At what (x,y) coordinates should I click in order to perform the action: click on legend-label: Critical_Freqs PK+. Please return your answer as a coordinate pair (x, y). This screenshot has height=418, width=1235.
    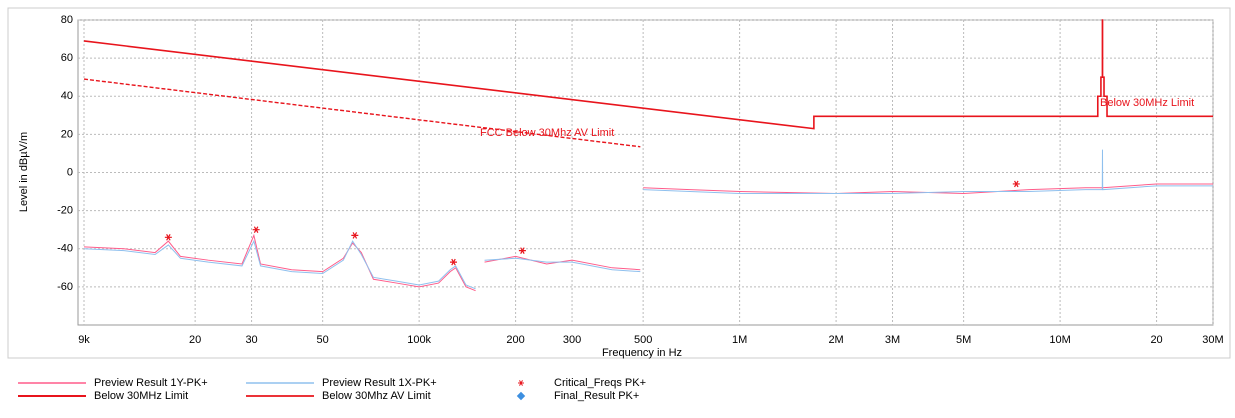
    Looking at the image, I should click on (600, 383).